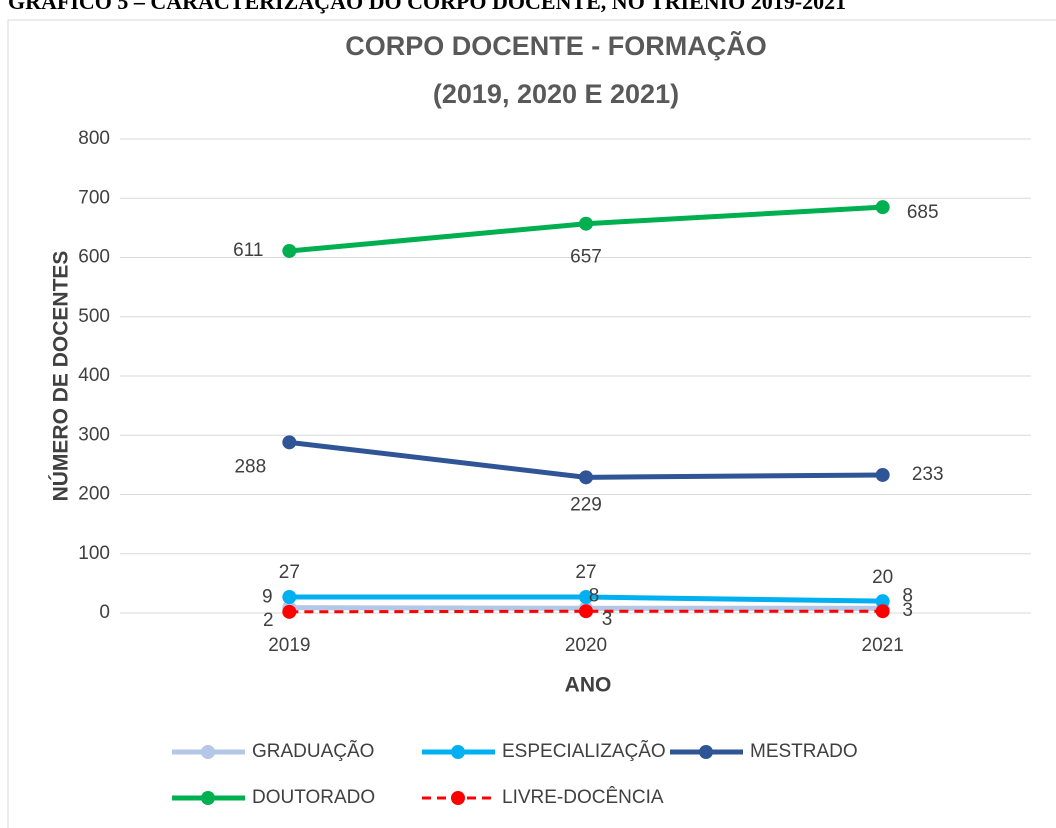 This screenshot has width=1056, height=828. Describe the element at coordinates (94, 494) in the screenshot. I see `y-tick-label: 200` at that location.